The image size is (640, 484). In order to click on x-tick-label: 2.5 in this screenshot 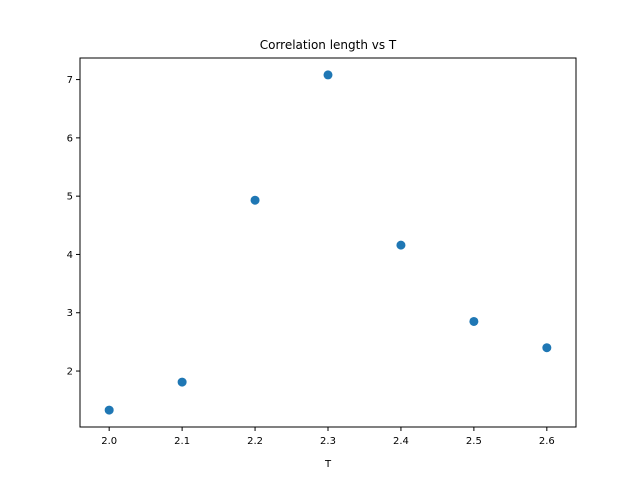, I will do `click(474, 441)`.